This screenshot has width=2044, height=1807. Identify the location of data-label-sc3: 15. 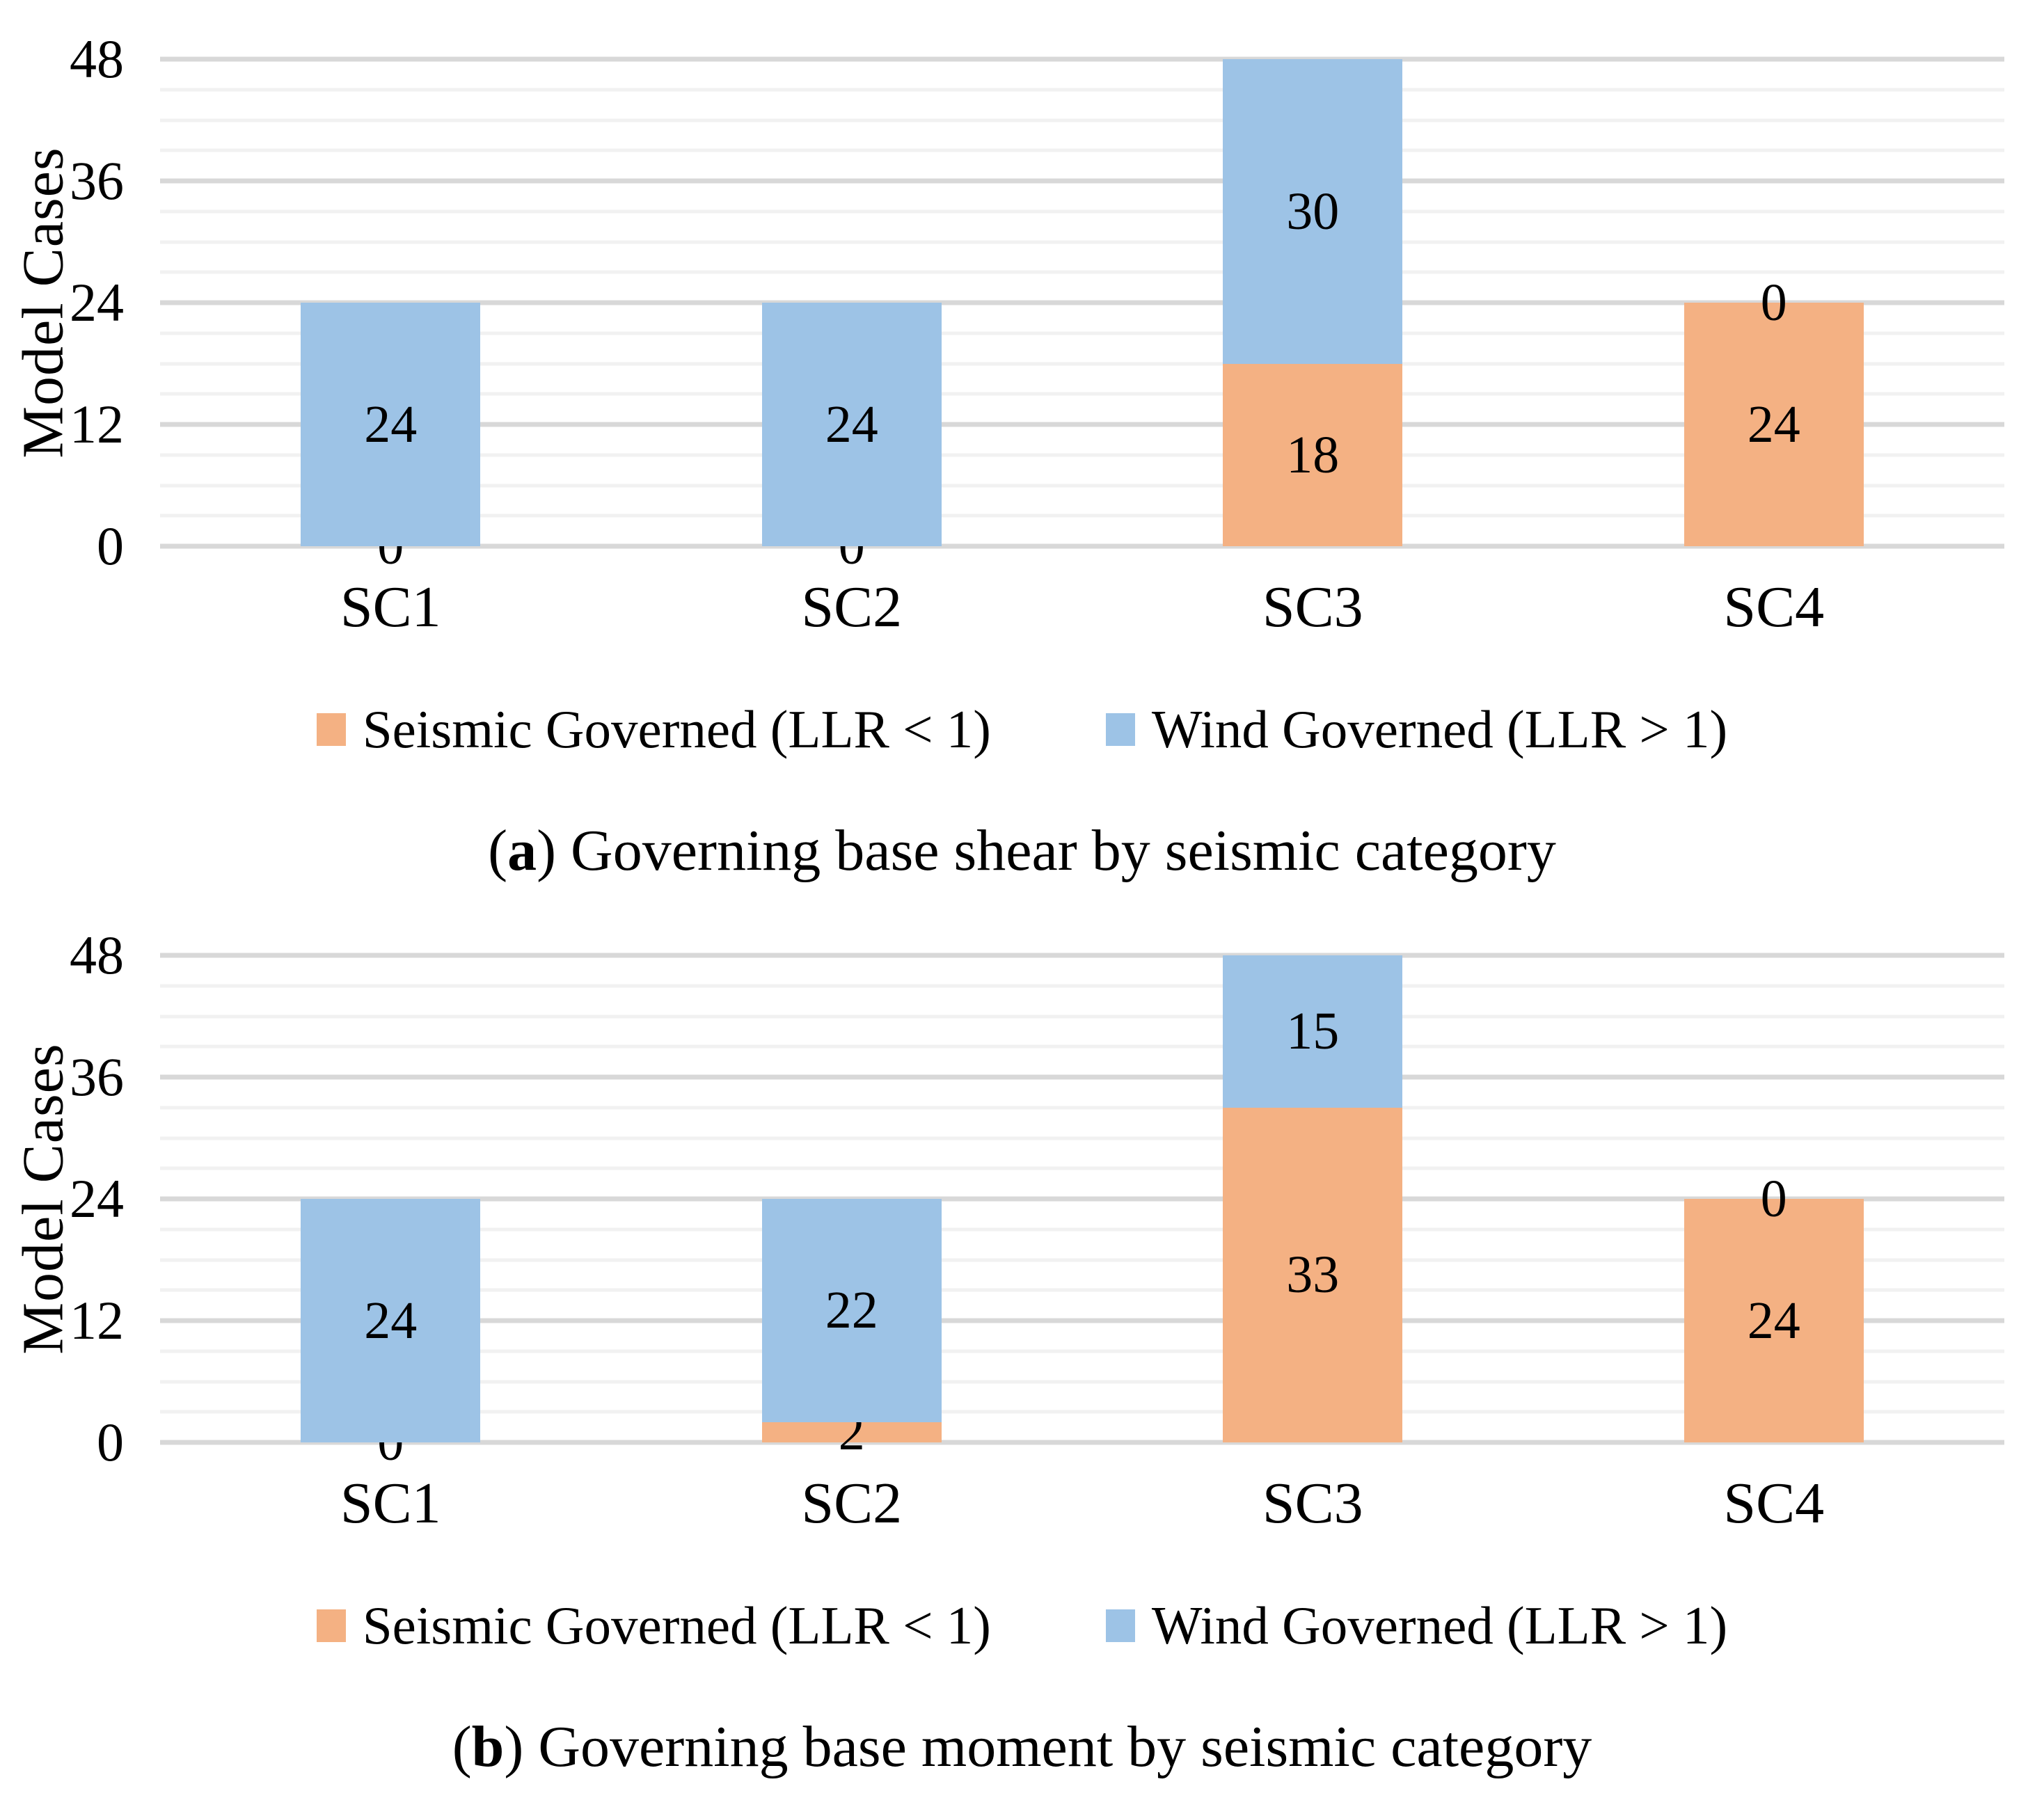
(1313, 1032).